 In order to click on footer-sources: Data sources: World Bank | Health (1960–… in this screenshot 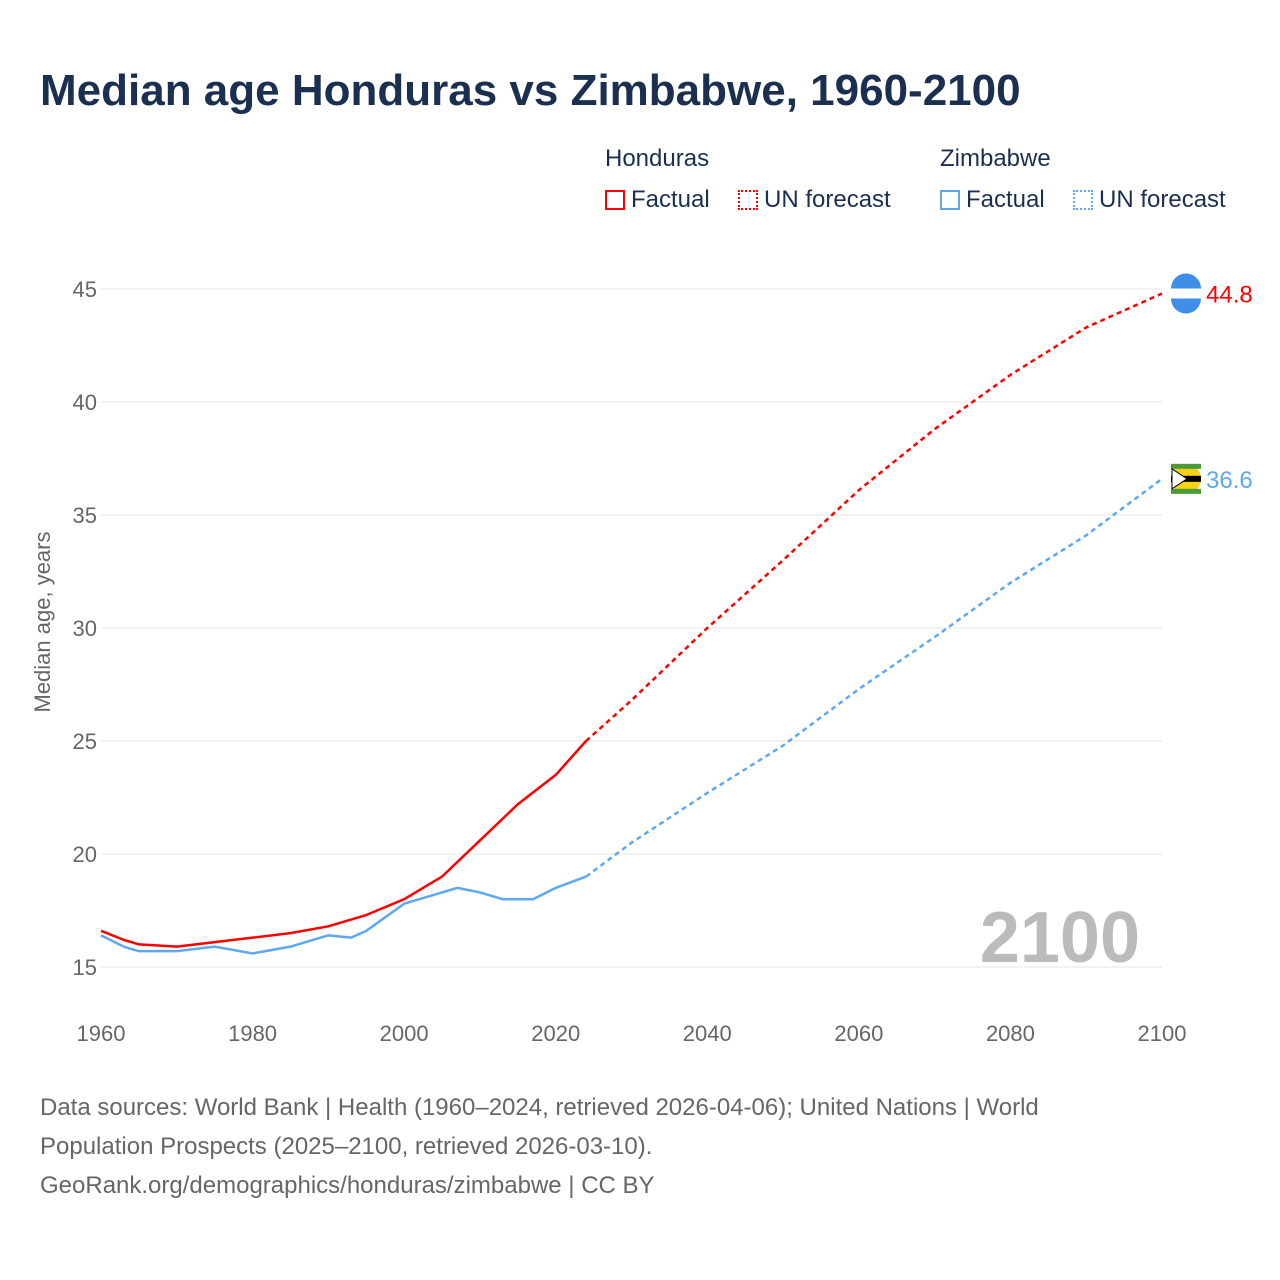, I will do `click(539, 1107)`.